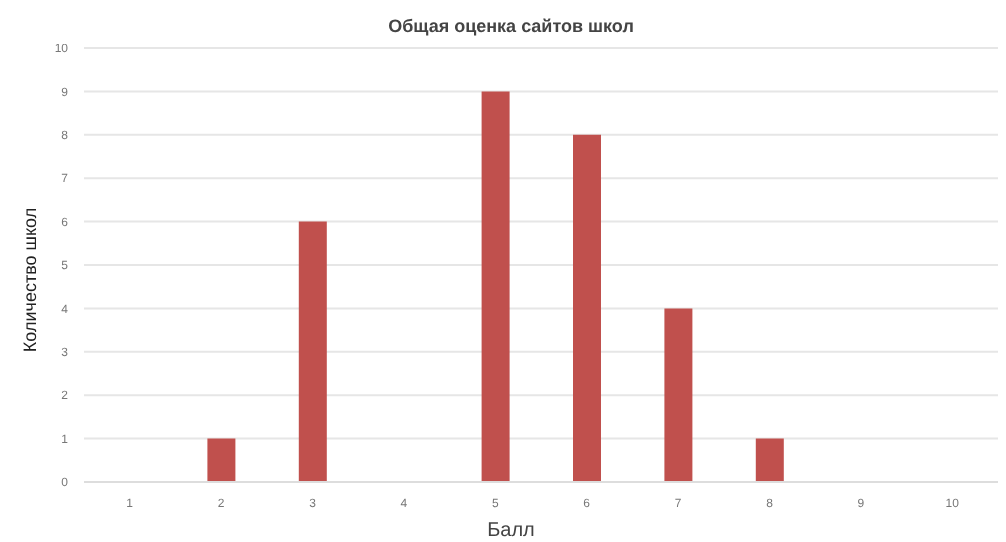 The height and width of the screenshot is (542, 1006). I want to click on chart-title: Общая оценка сайтов школ, so click(511, 26).